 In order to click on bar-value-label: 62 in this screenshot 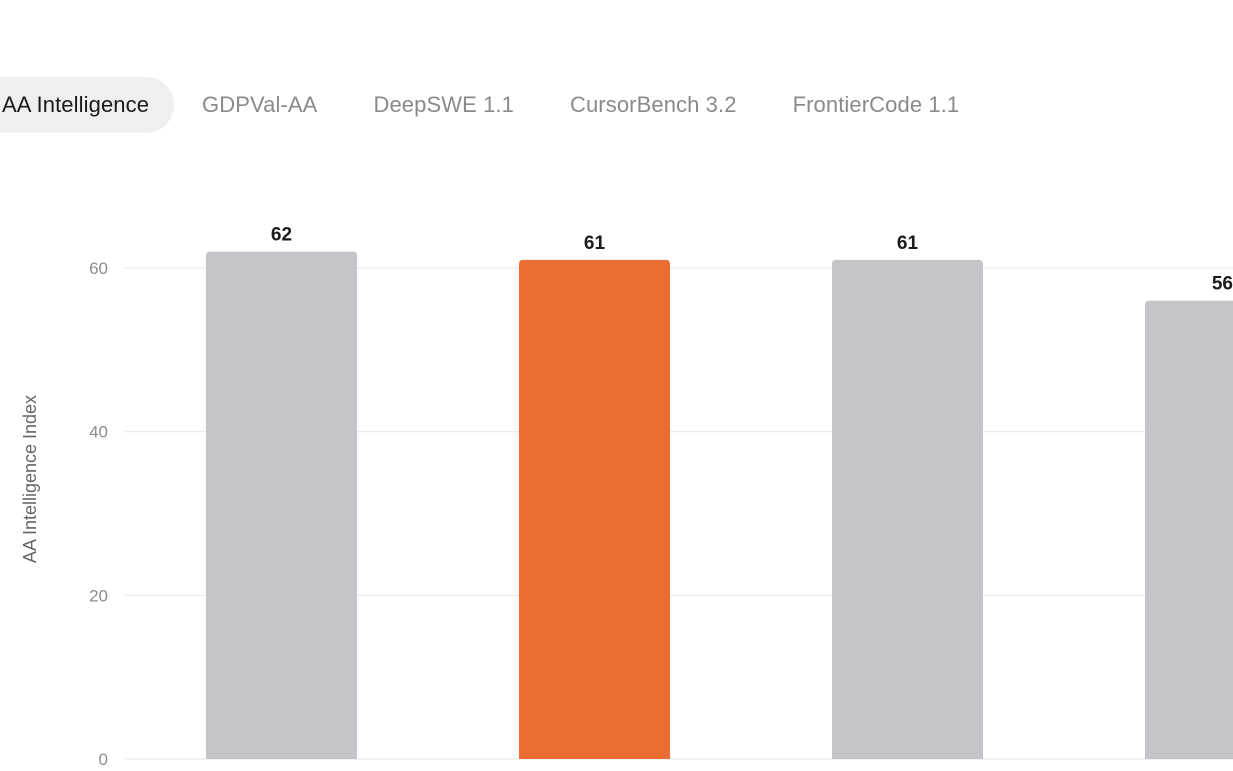, I will do `click(281, 235)`.